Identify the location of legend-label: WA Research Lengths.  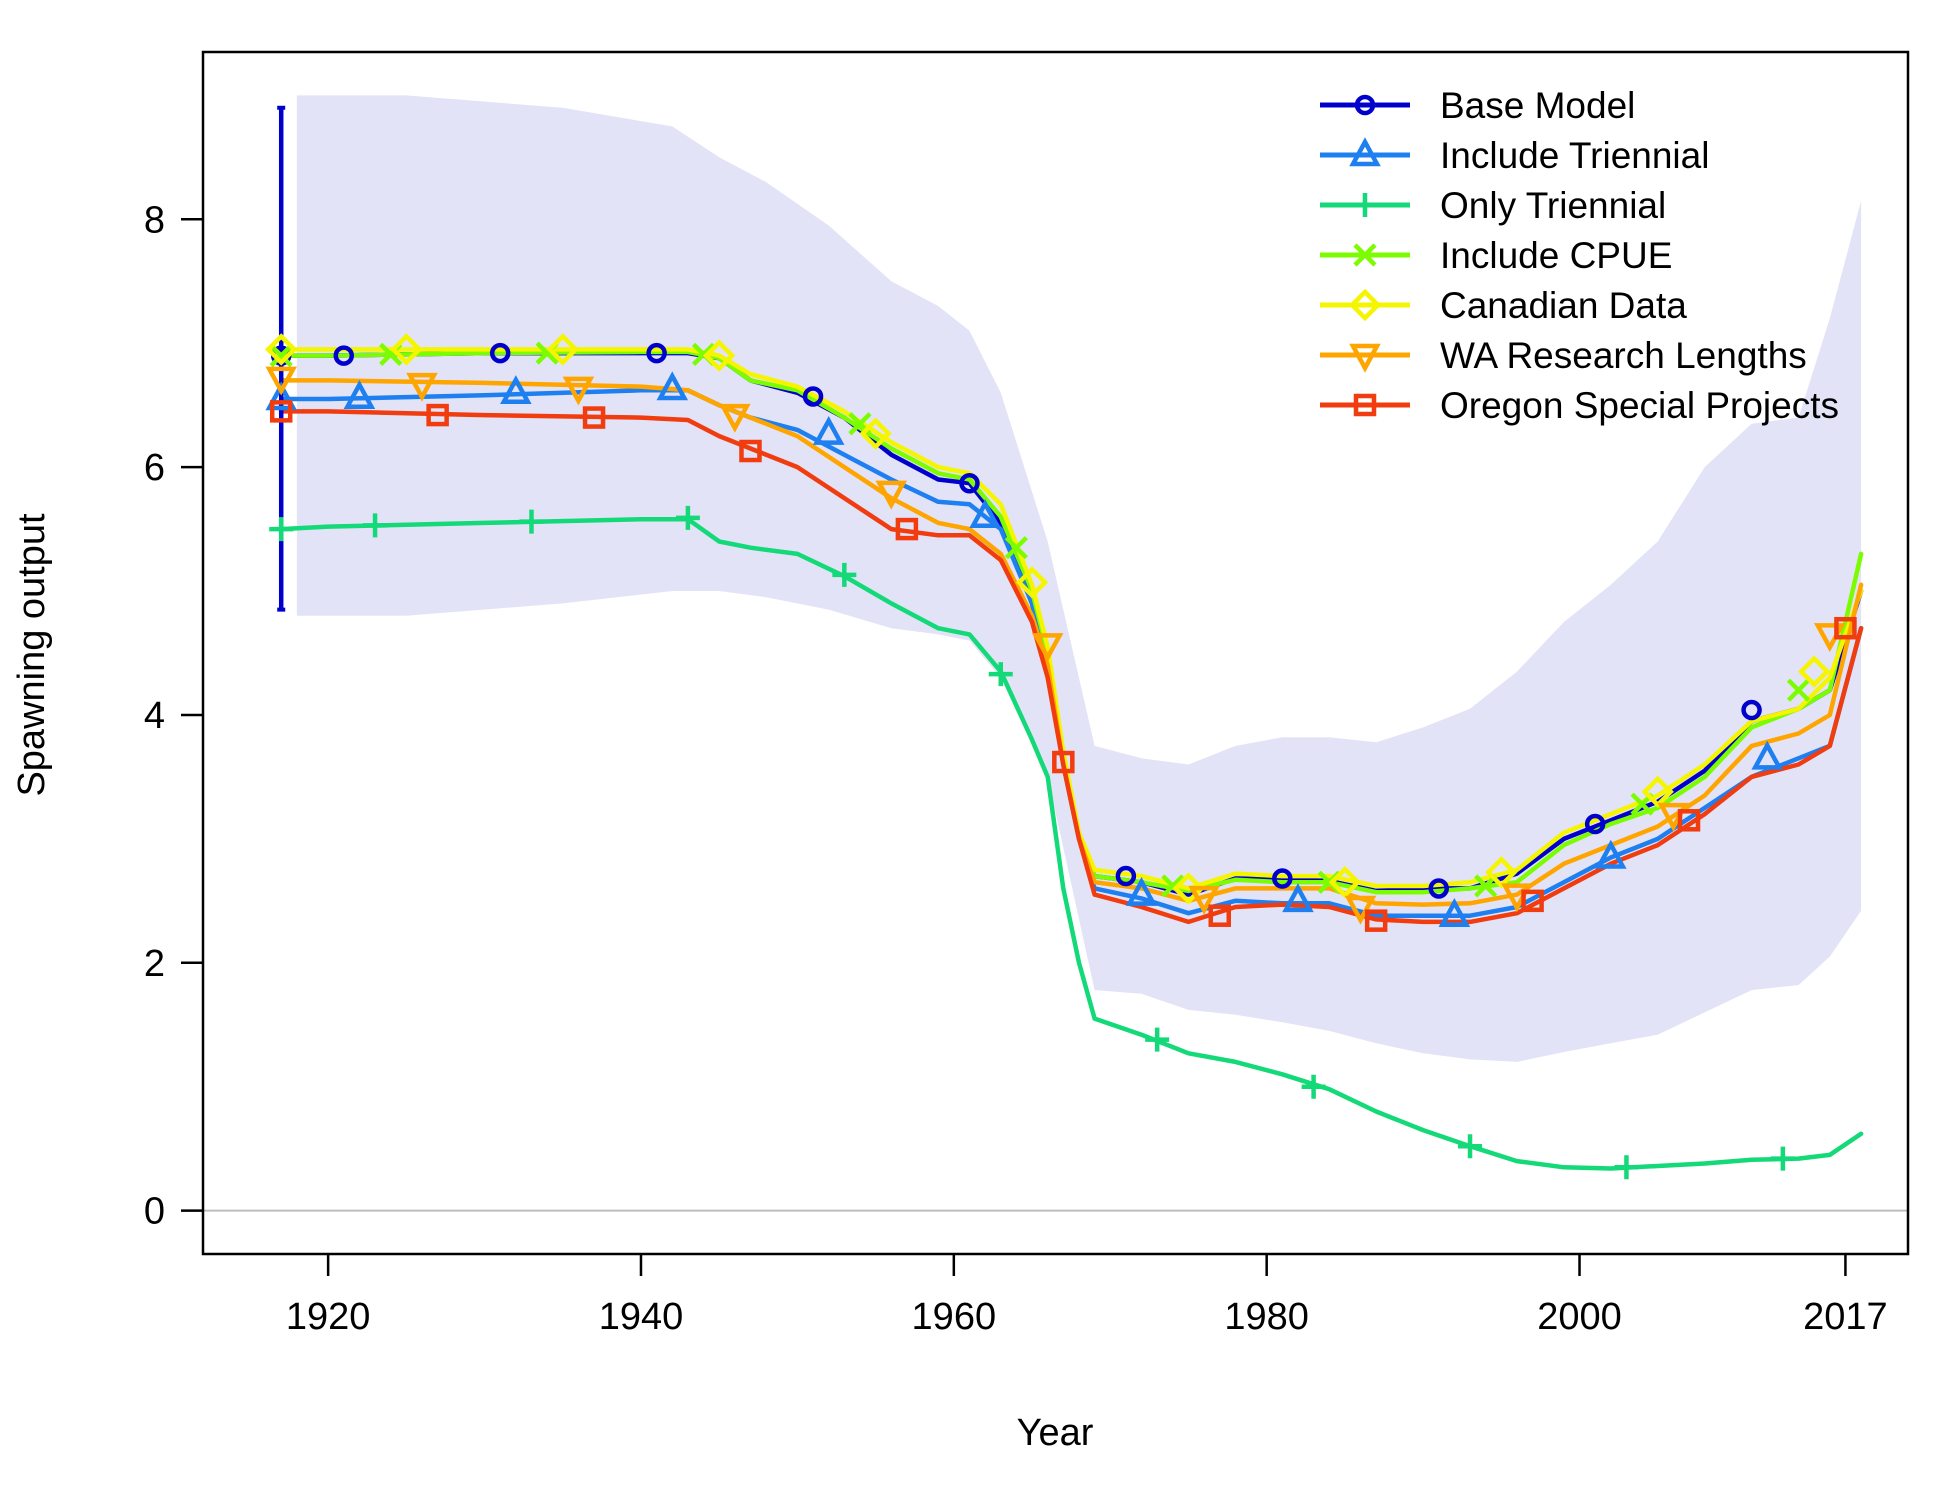
(1623, 355).